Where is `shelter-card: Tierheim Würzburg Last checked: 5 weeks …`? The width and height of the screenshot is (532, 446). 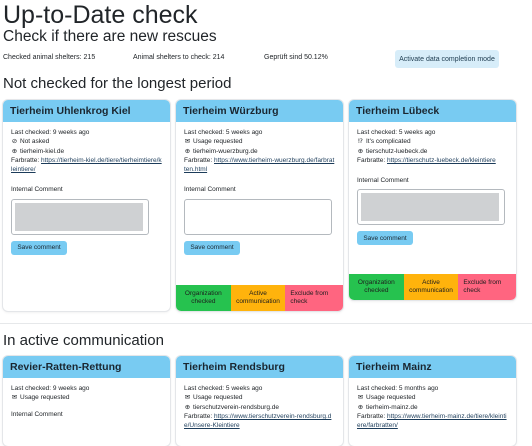 shelter-card: Tierheim Würzburg Last checked: 5 weeks … is located at coordinates (259, 205).